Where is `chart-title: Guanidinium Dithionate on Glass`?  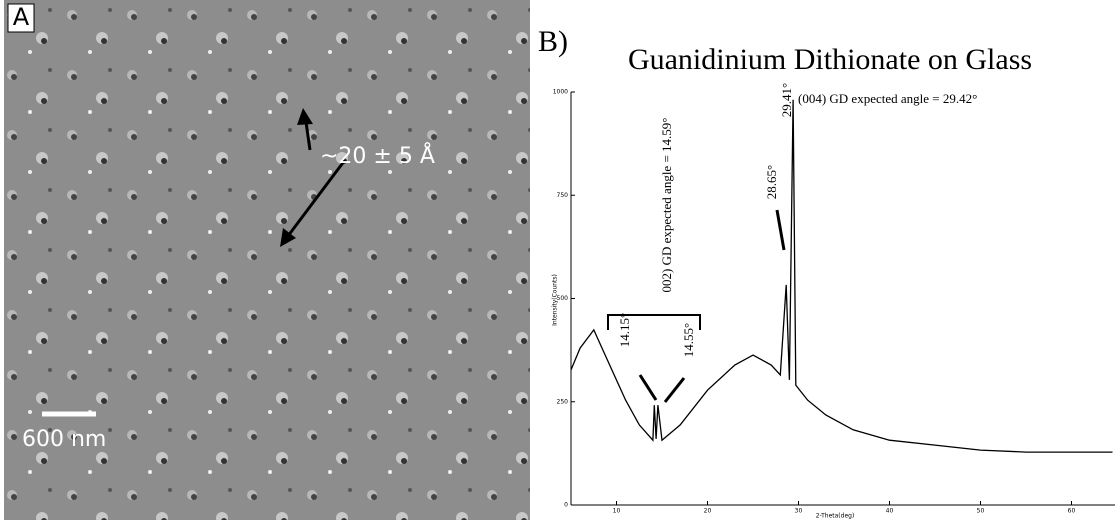
chart-title: Guanidinium Dithionate on Glass is located at coordinates (830, 59).